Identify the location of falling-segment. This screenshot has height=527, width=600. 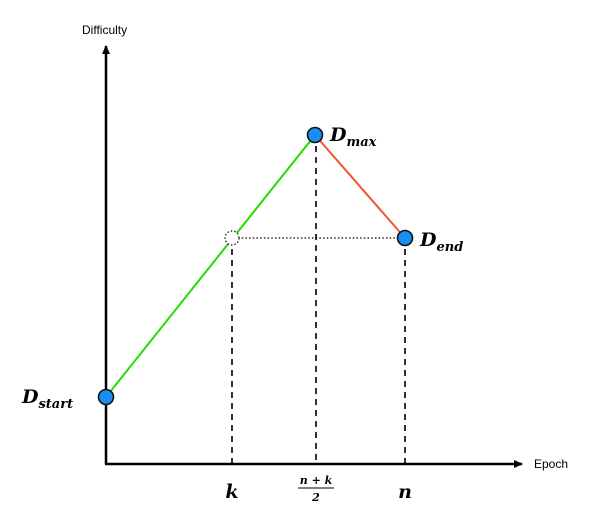
(360, 186).